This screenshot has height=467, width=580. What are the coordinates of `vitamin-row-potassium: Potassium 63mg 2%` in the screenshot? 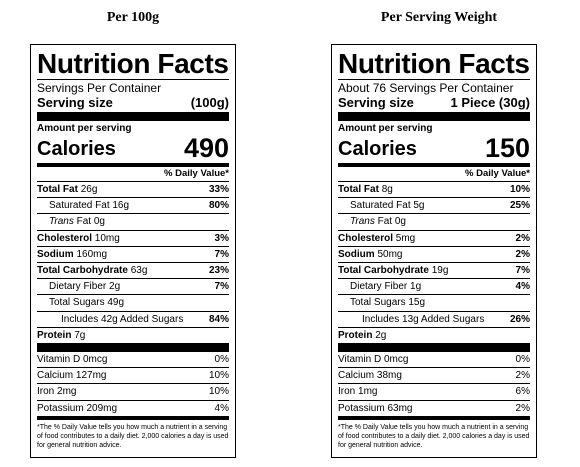 It's located at (434, 407).